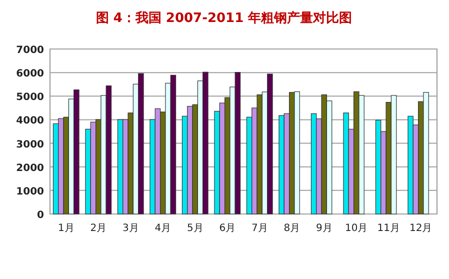 This screenshot has width=449, height=279. Describe the element at coordinates (40, 215) in the screenshot. I see `y-tick-label: 0` at that location.